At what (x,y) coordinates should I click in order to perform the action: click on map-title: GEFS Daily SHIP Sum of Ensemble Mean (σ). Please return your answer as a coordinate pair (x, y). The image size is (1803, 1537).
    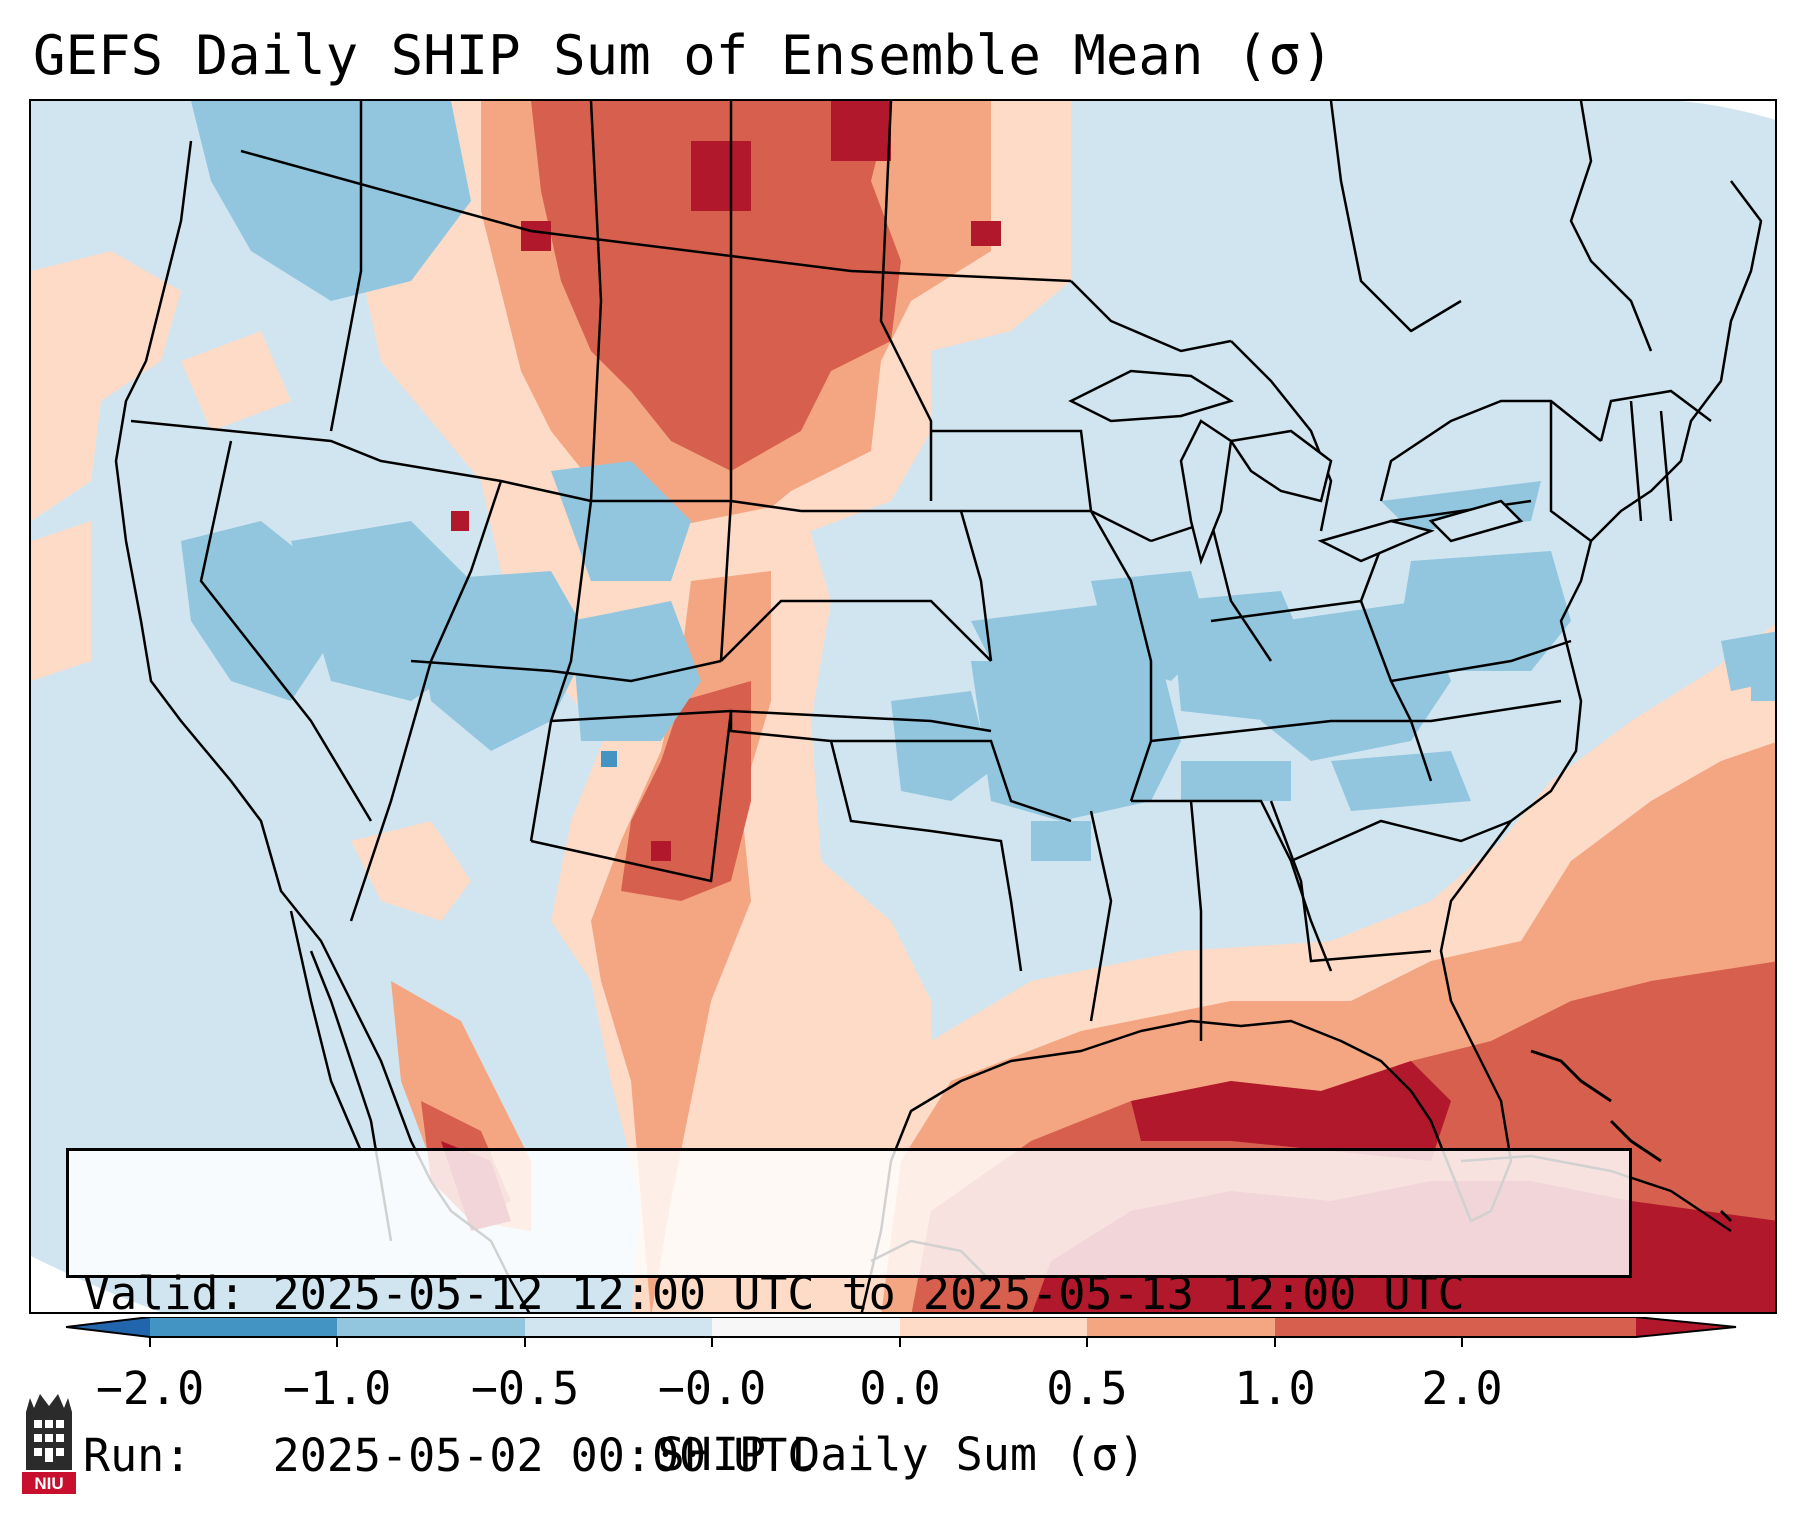
    Looking at the image, I should click on (683, 55).